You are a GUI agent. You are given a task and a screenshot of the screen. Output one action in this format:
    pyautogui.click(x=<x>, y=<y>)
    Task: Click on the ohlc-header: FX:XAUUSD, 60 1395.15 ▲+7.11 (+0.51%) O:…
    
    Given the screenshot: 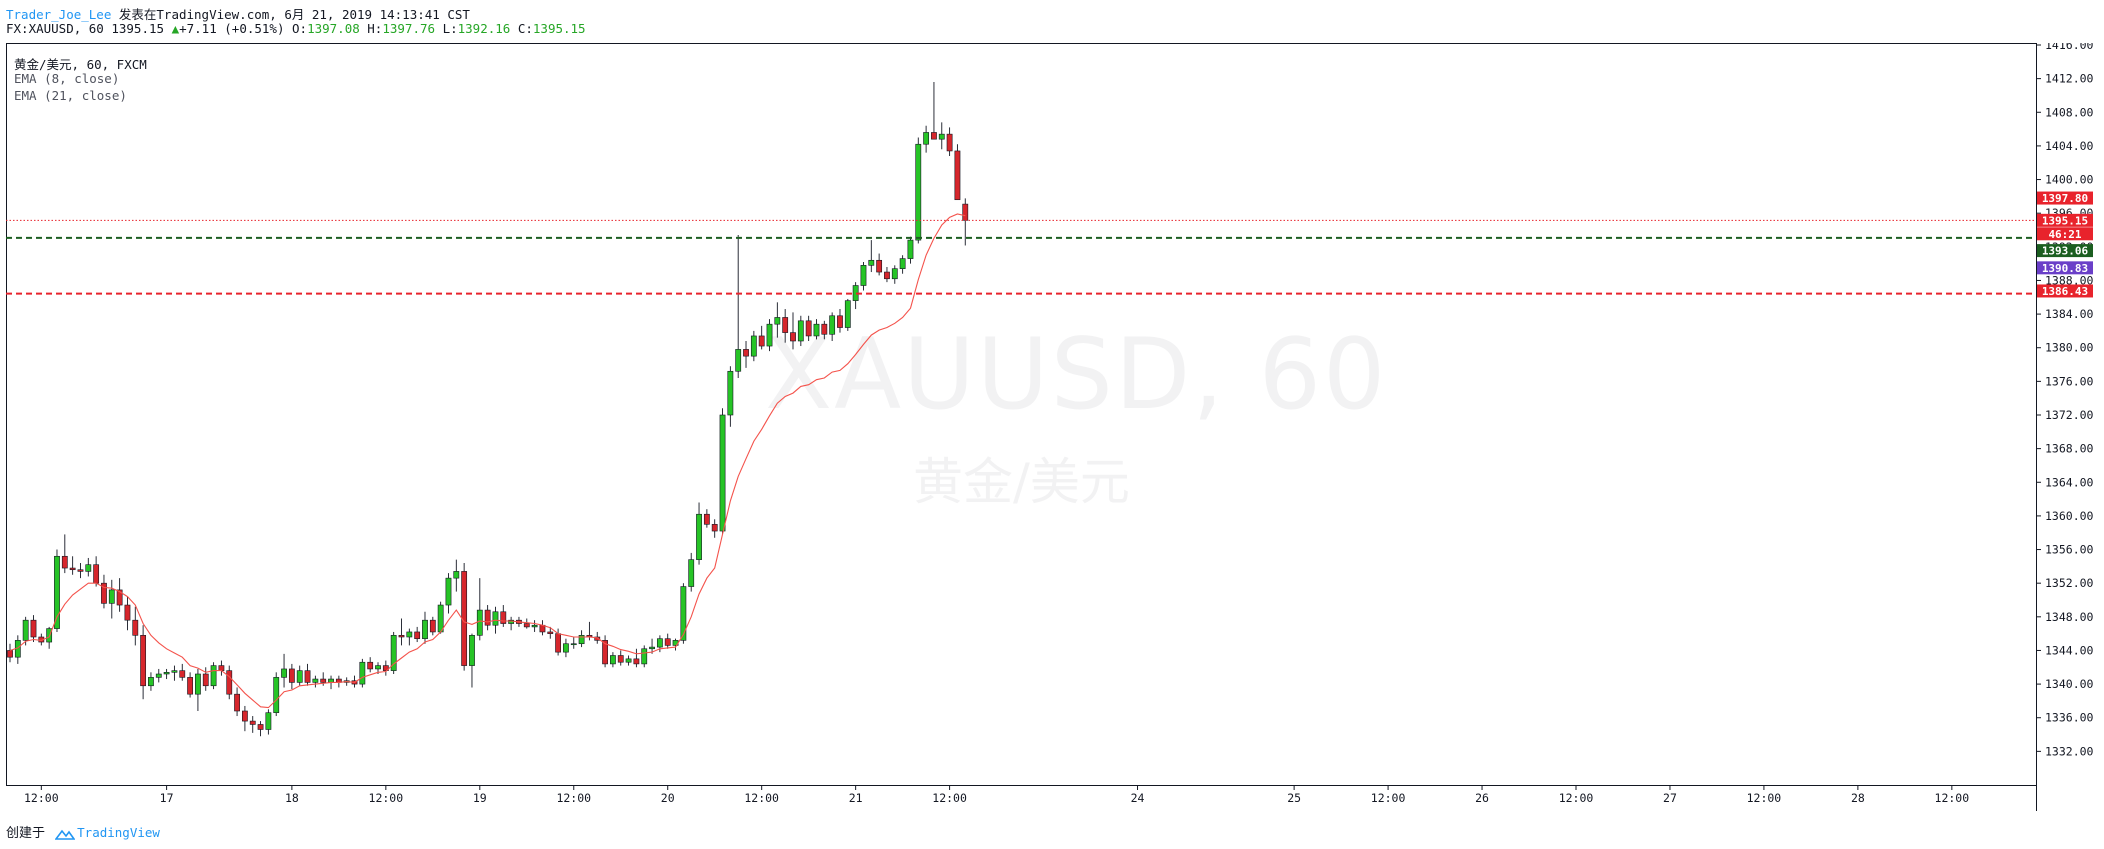 What is the action you would take?
    pyautogui.click(x=296, y=28)
    